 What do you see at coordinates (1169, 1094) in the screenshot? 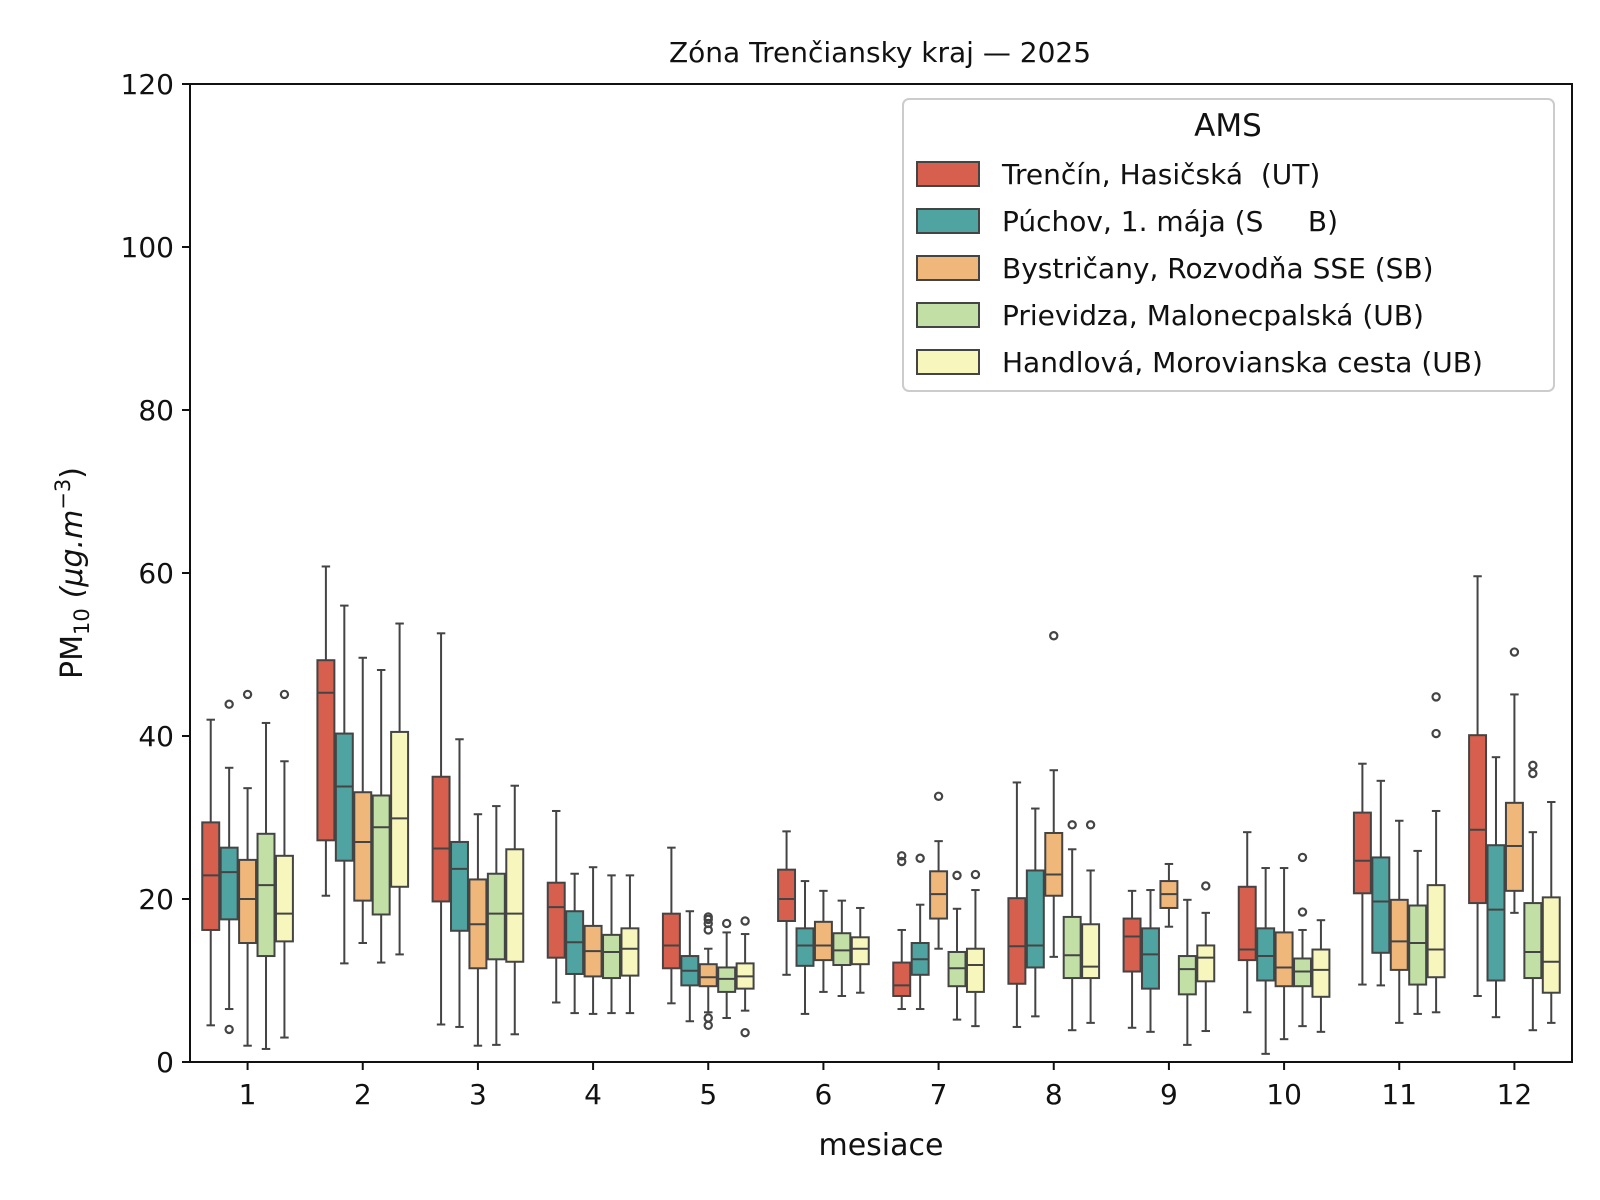
I see `x-tick-label: 9` at bounding box center [1169, 1094].